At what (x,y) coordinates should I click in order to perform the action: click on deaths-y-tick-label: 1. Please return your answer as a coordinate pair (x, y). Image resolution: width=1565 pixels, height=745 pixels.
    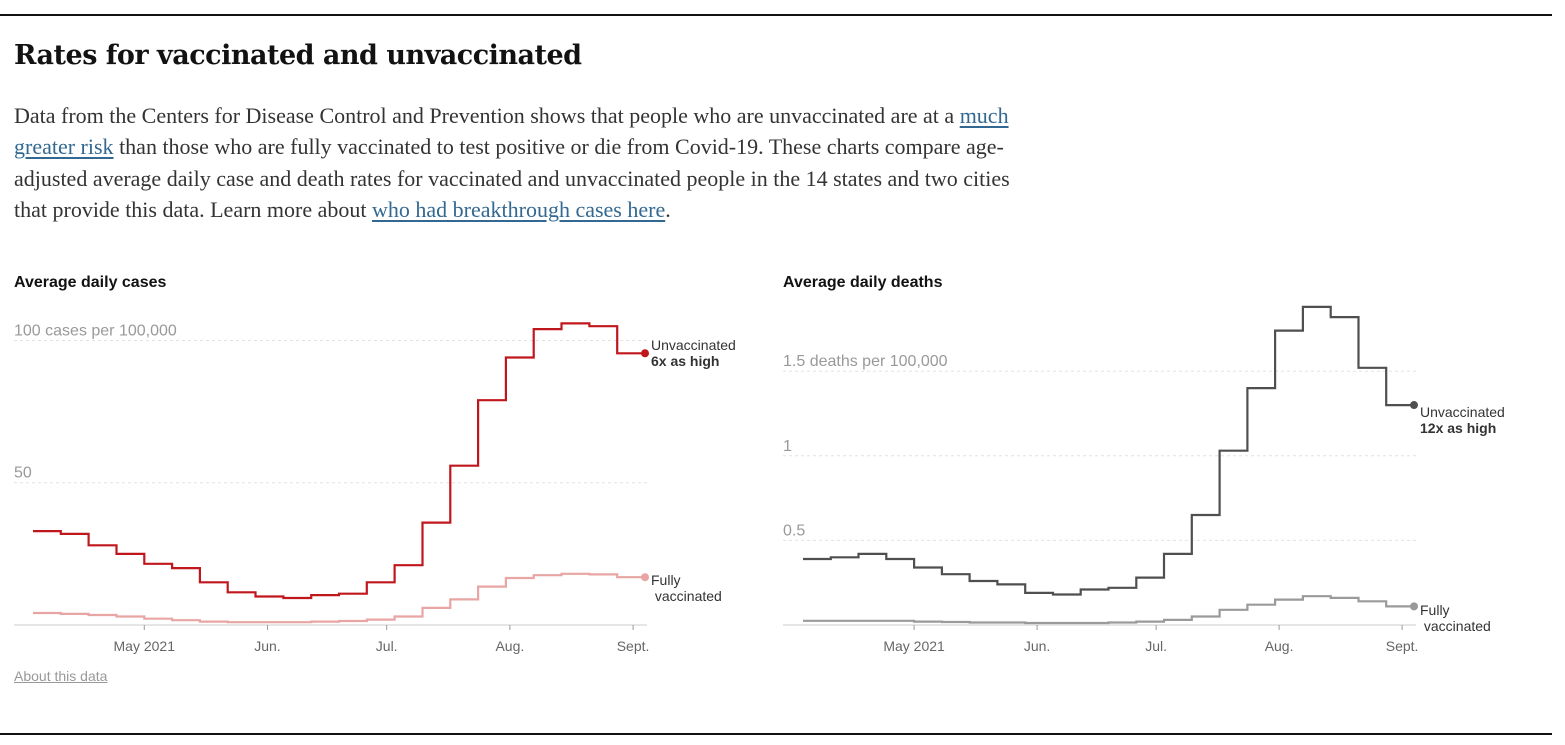
    Looking at the image, I should click on (787, 446).